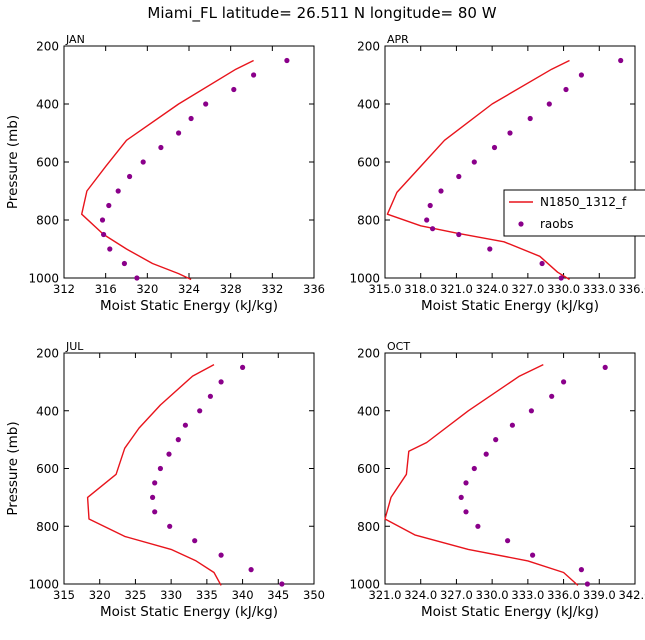  Describe the element at coordinates (492, 289) in the screenshot. I see `x-tick-label: 324.0` at that location.